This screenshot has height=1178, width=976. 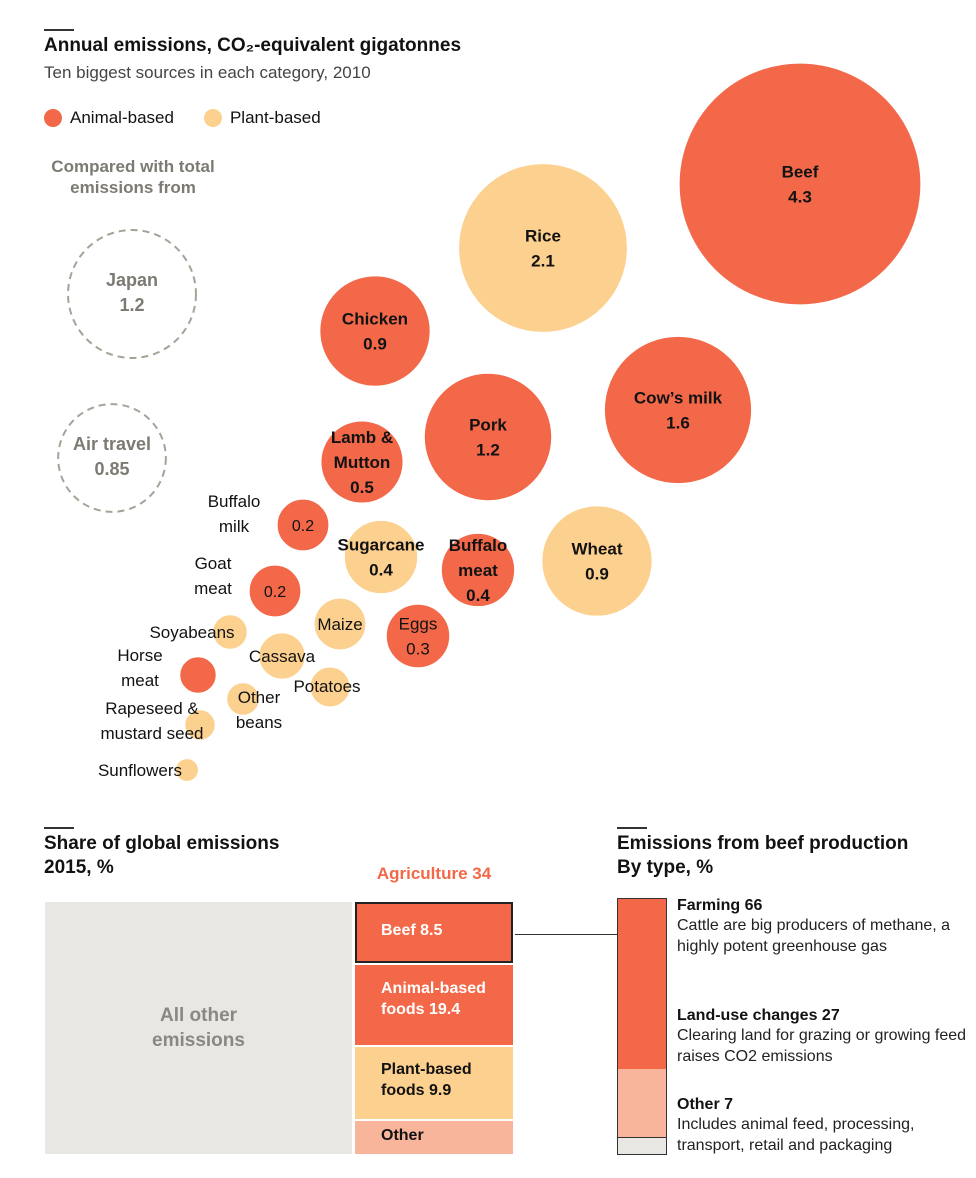 I want to click on bubble-label-pork: Pork, so click(x=488, y=425).